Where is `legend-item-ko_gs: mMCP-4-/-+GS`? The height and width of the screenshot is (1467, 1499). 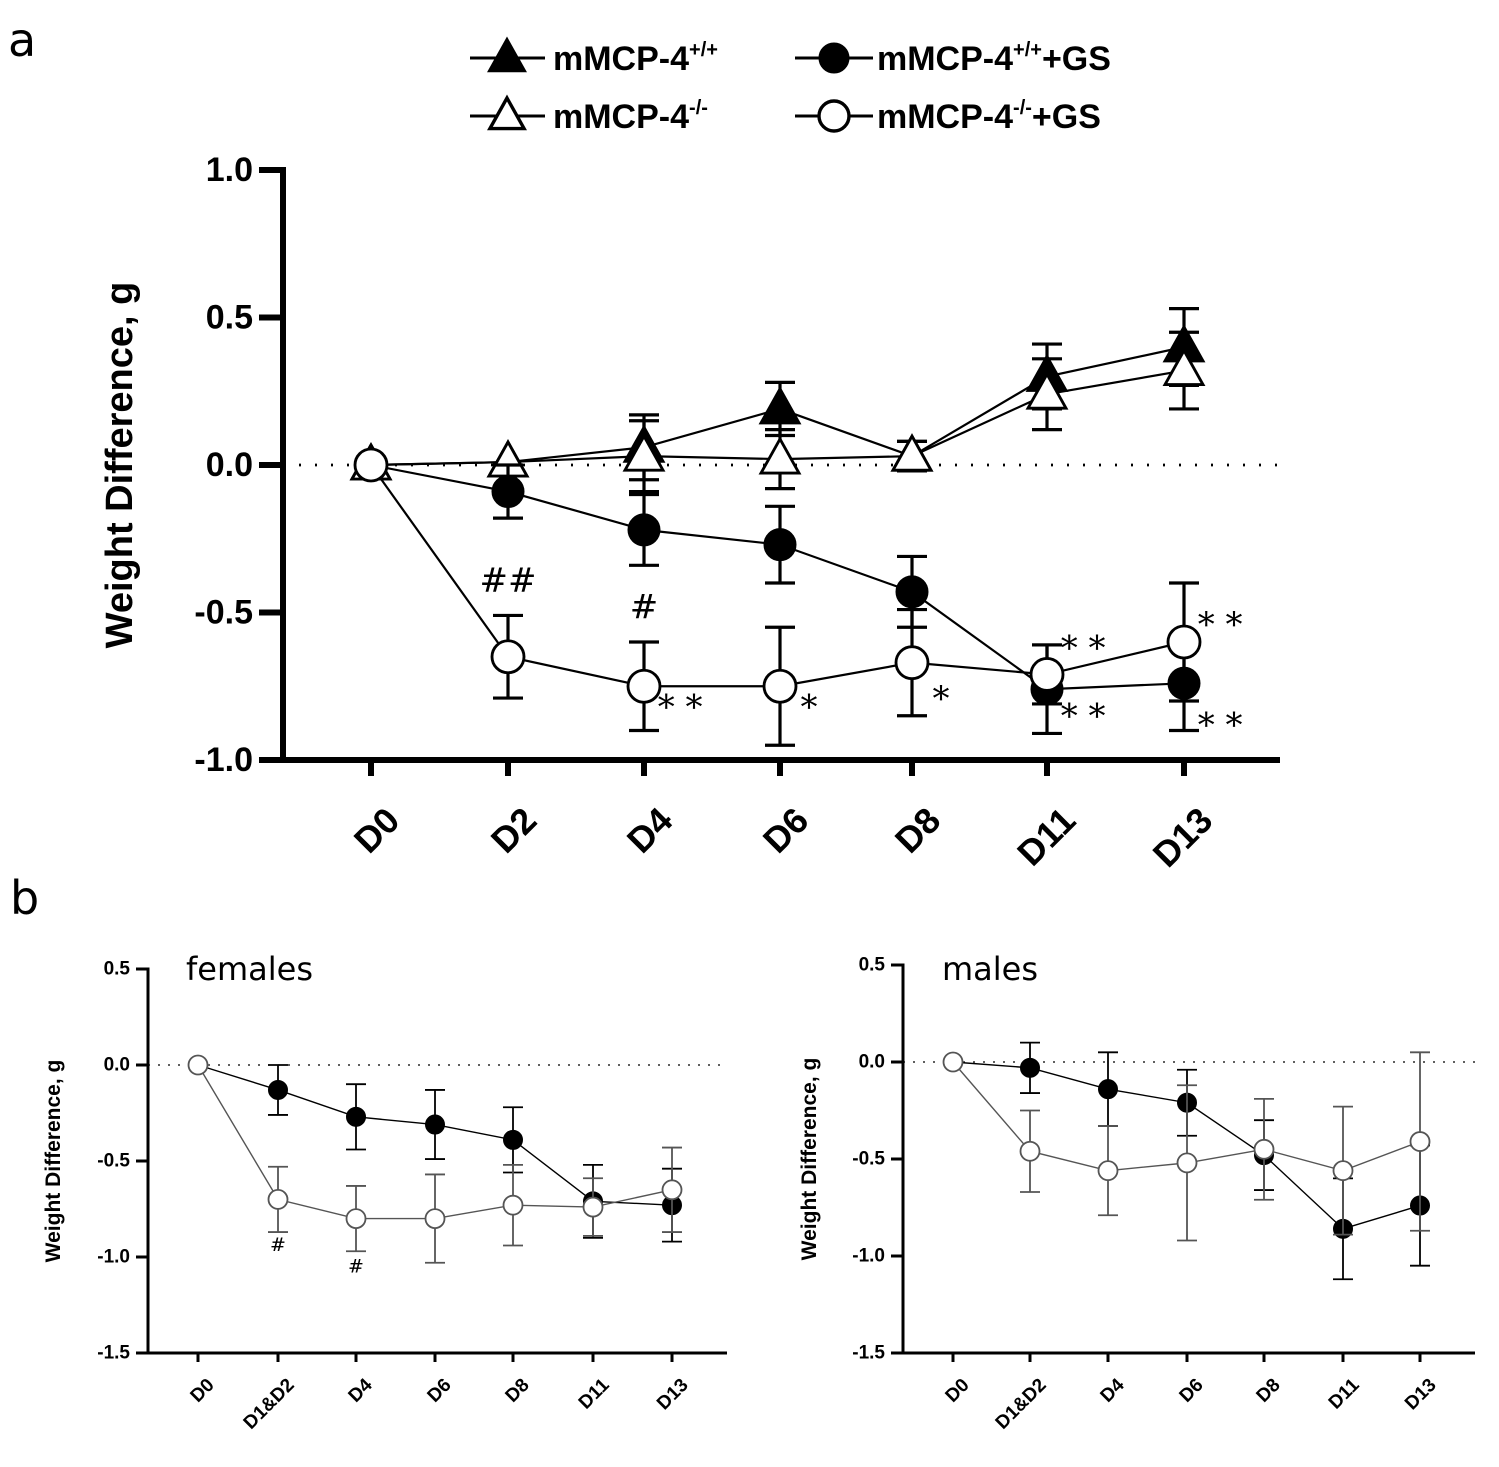 legend-item-ko_gs: mMCP-4-/-+GS is located at coordinates (948, 116).